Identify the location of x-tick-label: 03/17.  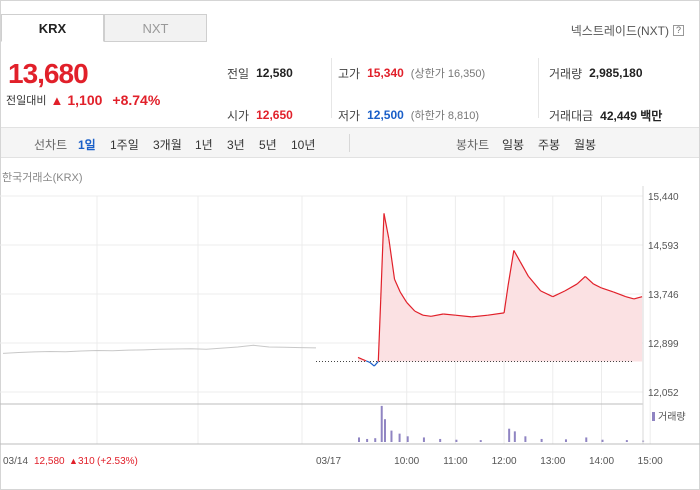
(328, 461).